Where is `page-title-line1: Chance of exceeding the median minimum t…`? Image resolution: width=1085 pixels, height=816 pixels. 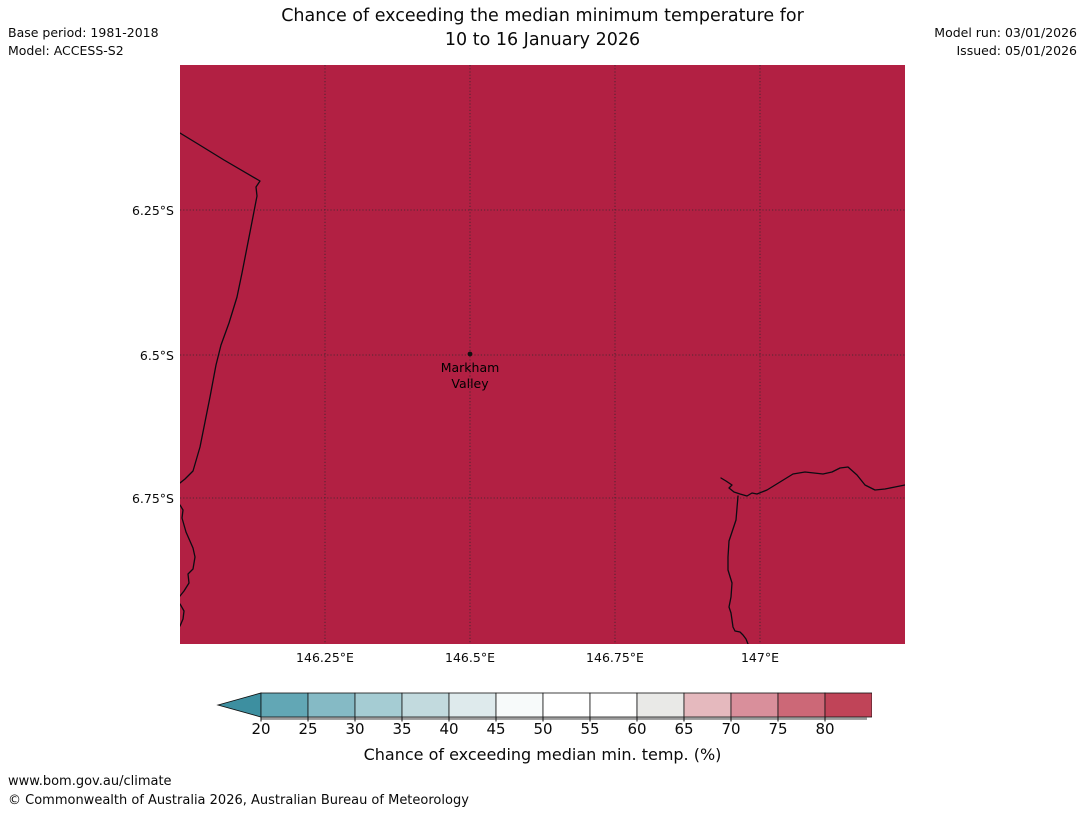
page-title-line1: Chance of exceeding the median minimum t… is located at coordinates (542, 16).